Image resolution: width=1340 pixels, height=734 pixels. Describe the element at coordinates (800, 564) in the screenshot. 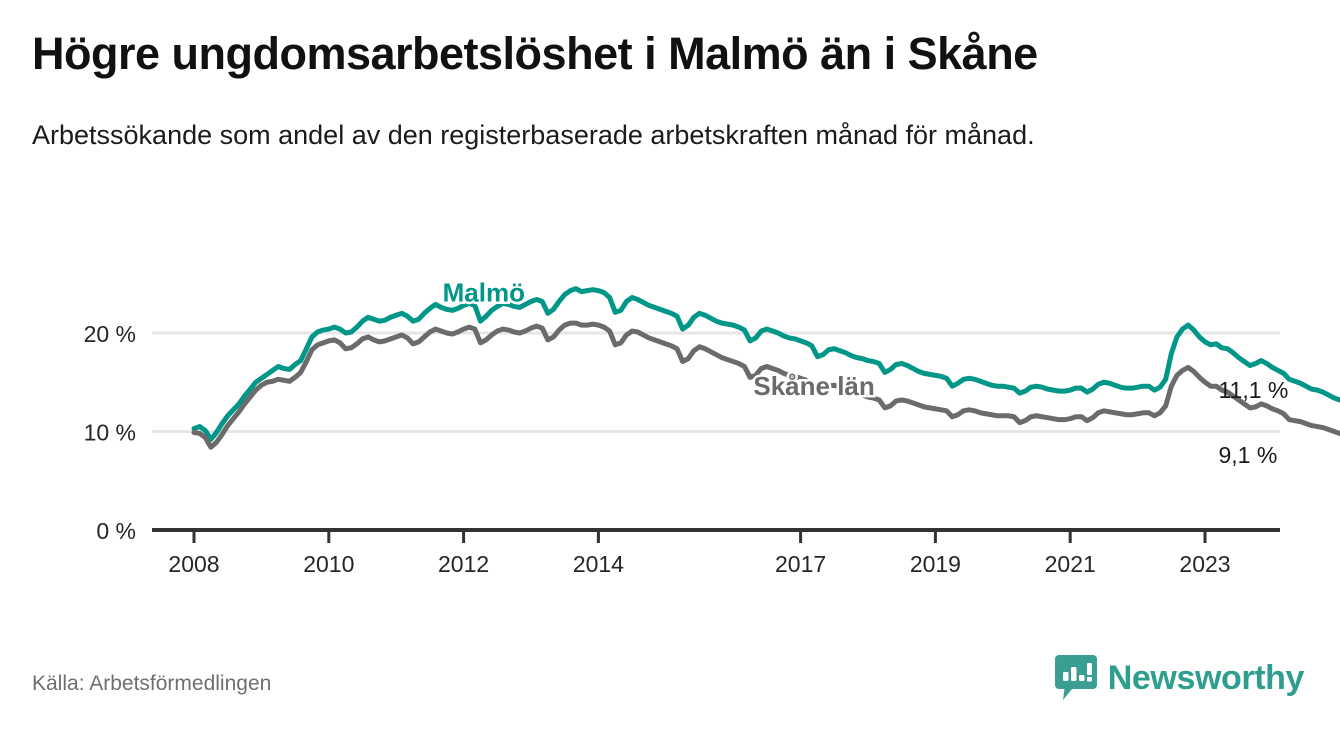

I see `x-tick-label: 2017` at that location.